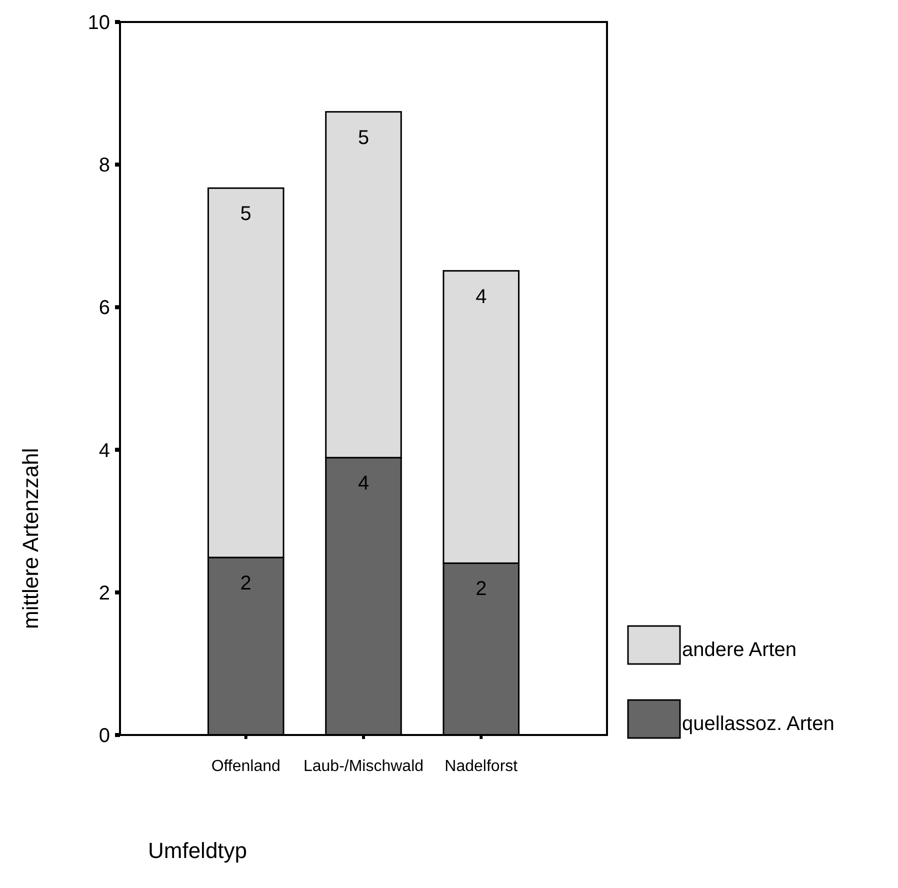 Image resolution: width=898 pixels, height=888 pixels. Describe the element at coordinates (104, 736) in the screenshot. I see `y-tick-label: 0` at that location.